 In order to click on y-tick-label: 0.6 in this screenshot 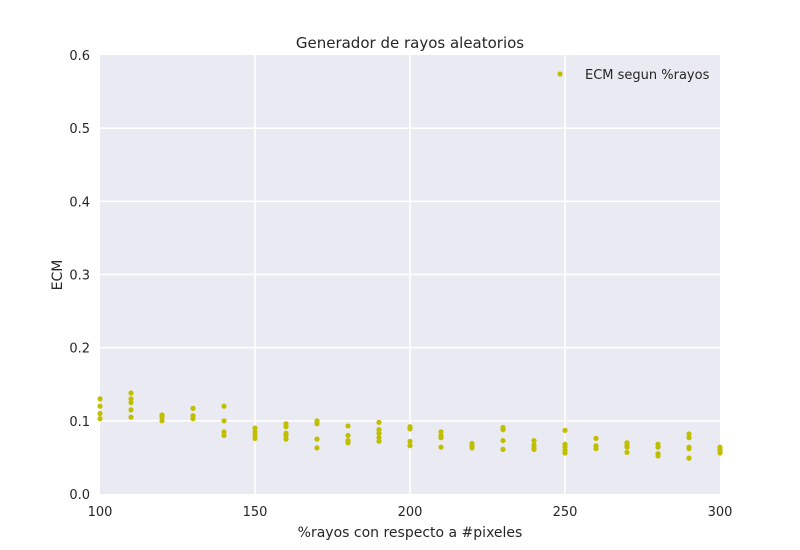, I will do `click(79, 56)`.